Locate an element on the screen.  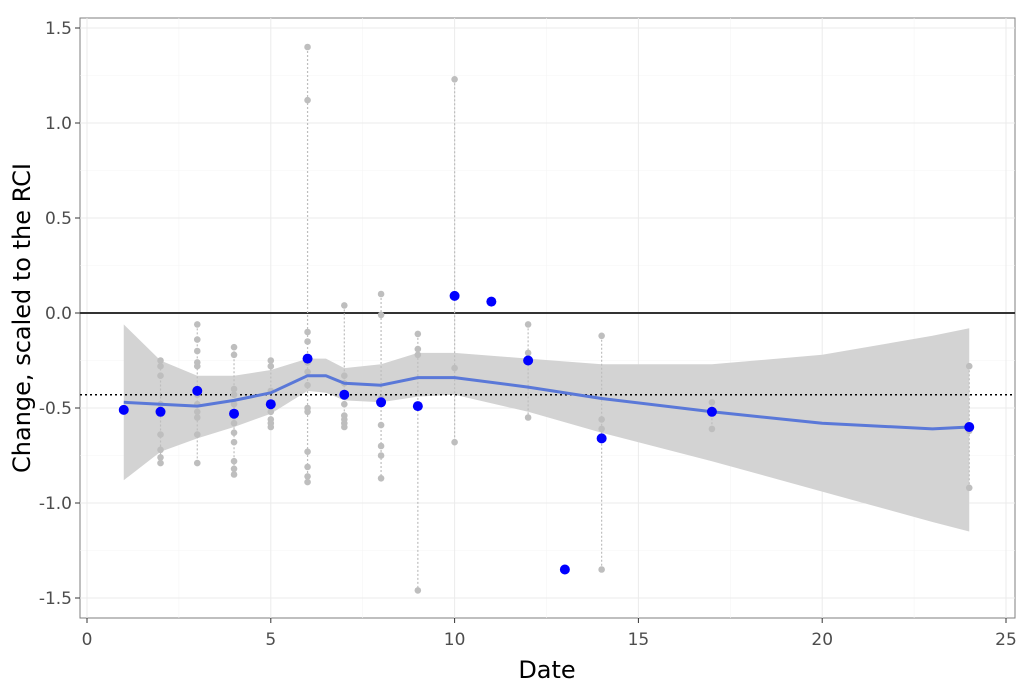
x-tick-label: 25 is located at coordinates (1006, 640).